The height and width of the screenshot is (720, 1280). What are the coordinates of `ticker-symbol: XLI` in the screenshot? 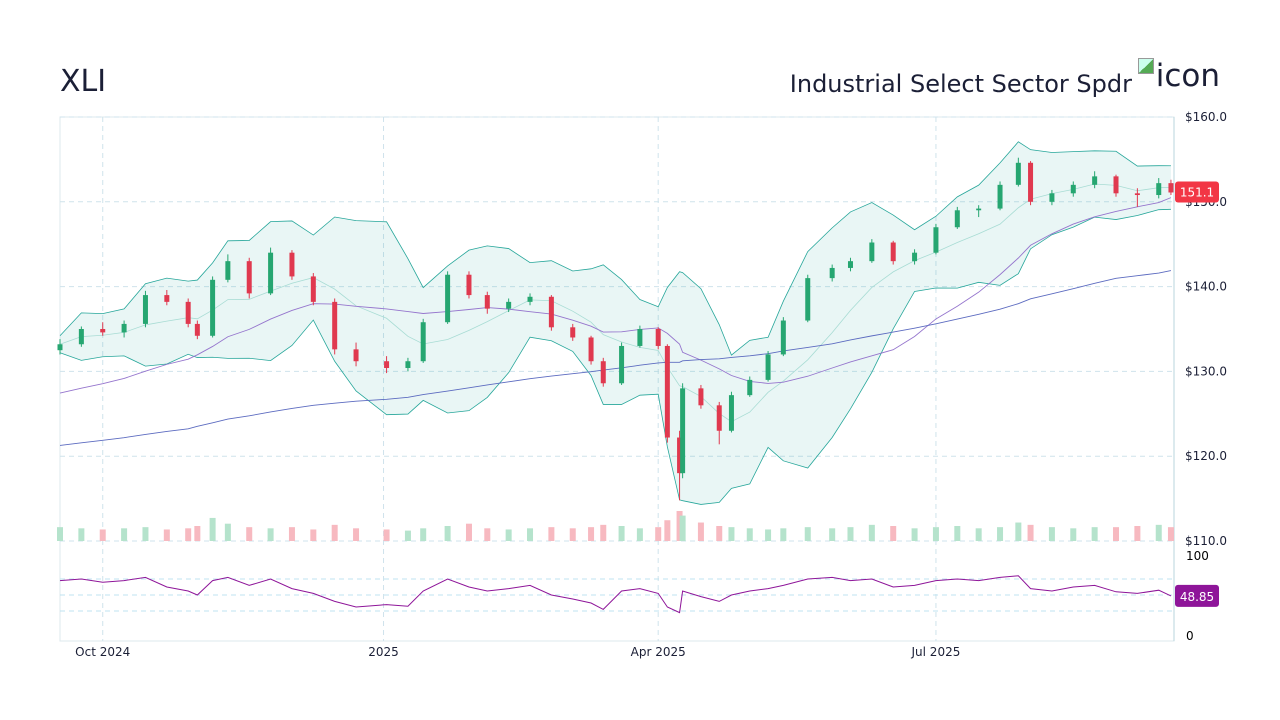 It's located at (83, 81).